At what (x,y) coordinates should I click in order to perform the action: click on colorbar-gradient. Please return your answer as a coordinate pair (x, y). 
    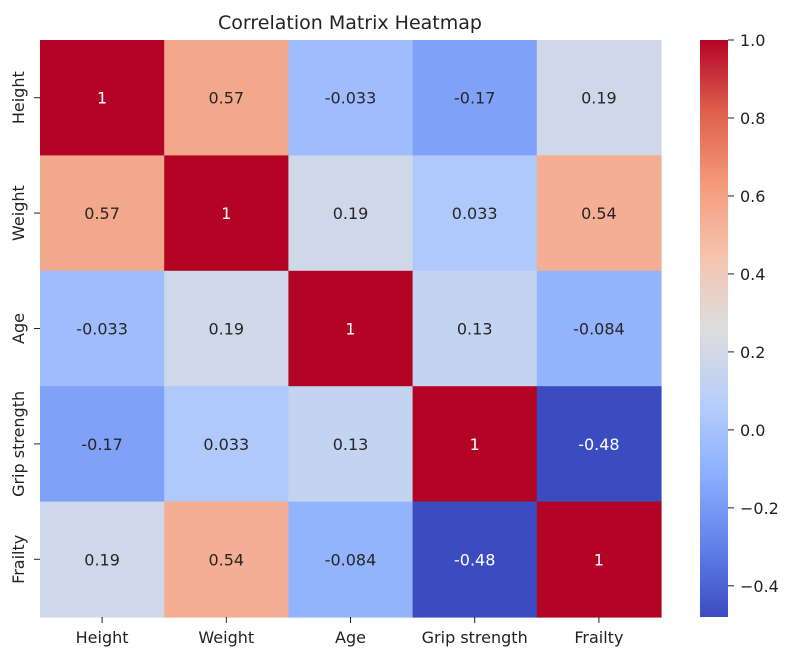
    Looking at the image, I should click on (714, 328).